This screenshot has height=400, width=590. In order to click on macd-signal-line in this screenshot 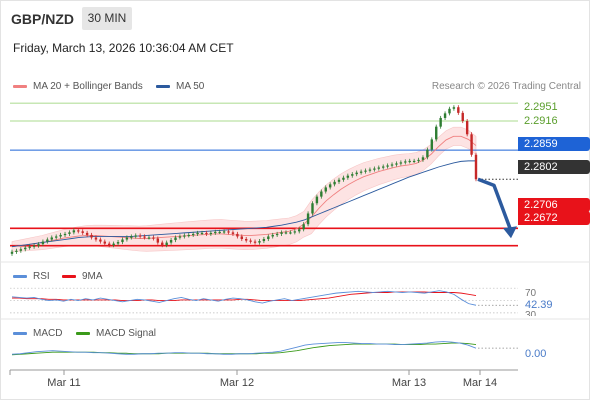, I will do `click(244, 349)`.